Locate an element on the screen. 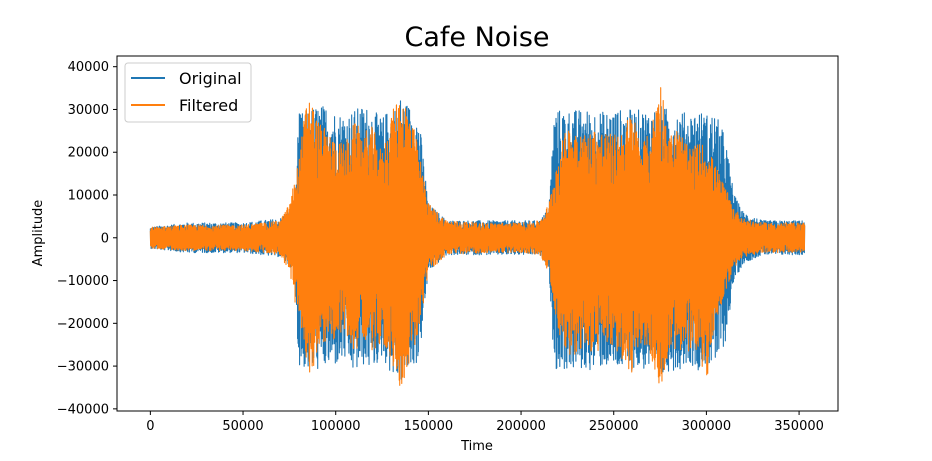 This screenshot has width=932, height=461. x-tick-label: 300000 is located at coordinates (707, 426).